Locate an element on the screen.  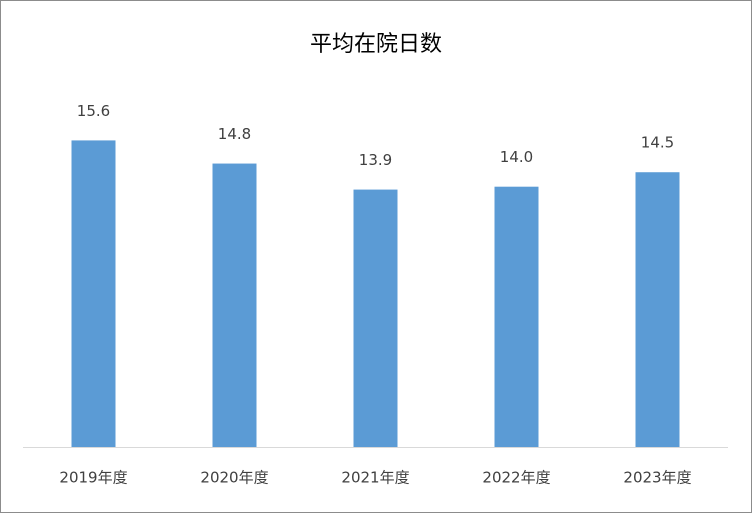
x-tick-label: 2021年度 is located at coordinates (375, 478).